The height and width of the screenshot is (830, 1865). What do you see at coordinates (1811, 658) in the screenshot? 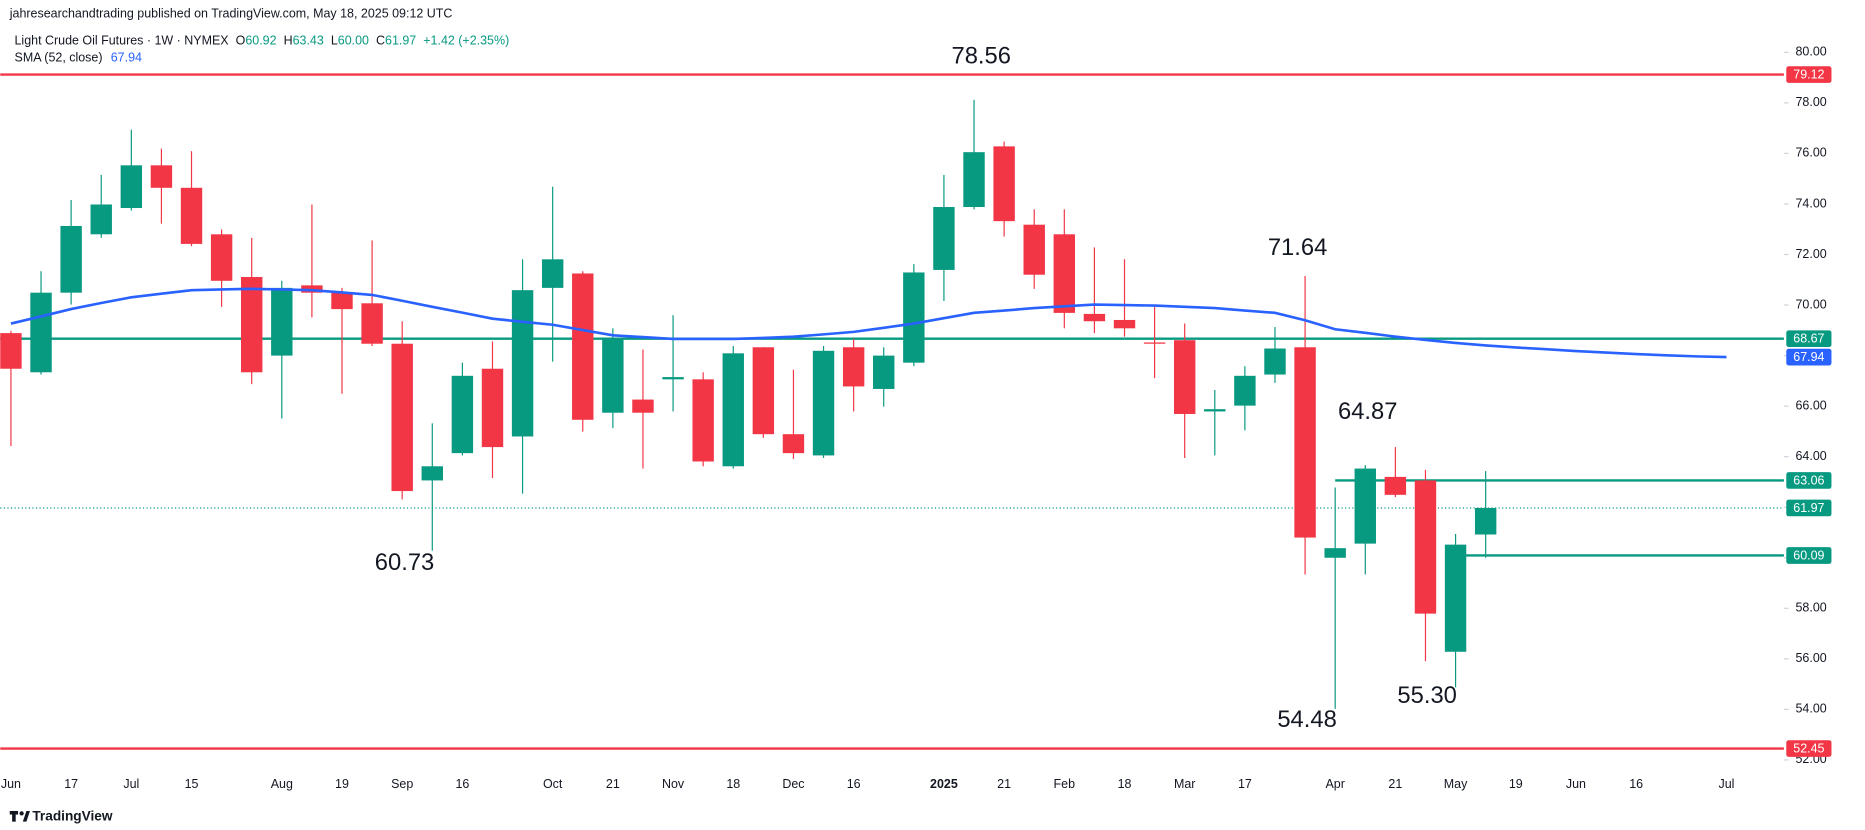
I see `y-tick-label: 56.00` at bounding box center [1811, 658].